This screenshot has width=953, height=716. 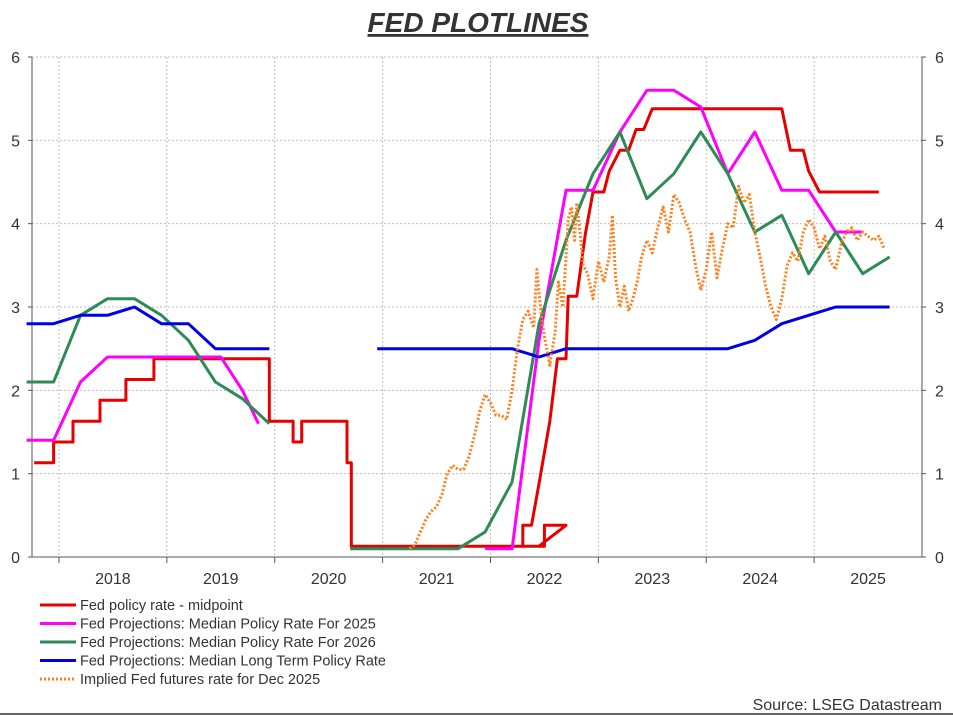 What do you see at coordinates (939, 141) in the screenshot?
I see `y-tick-label-right: 5` at bounding box center [939, 141].